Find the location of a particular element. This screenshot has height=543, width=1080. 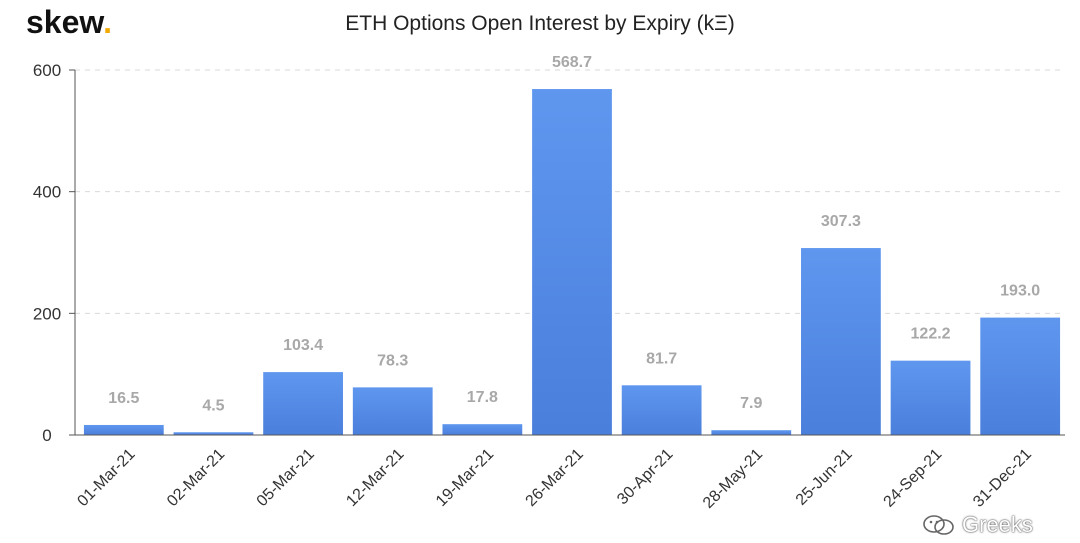

skew-logo: skew. is located at coordinates (69, 22).